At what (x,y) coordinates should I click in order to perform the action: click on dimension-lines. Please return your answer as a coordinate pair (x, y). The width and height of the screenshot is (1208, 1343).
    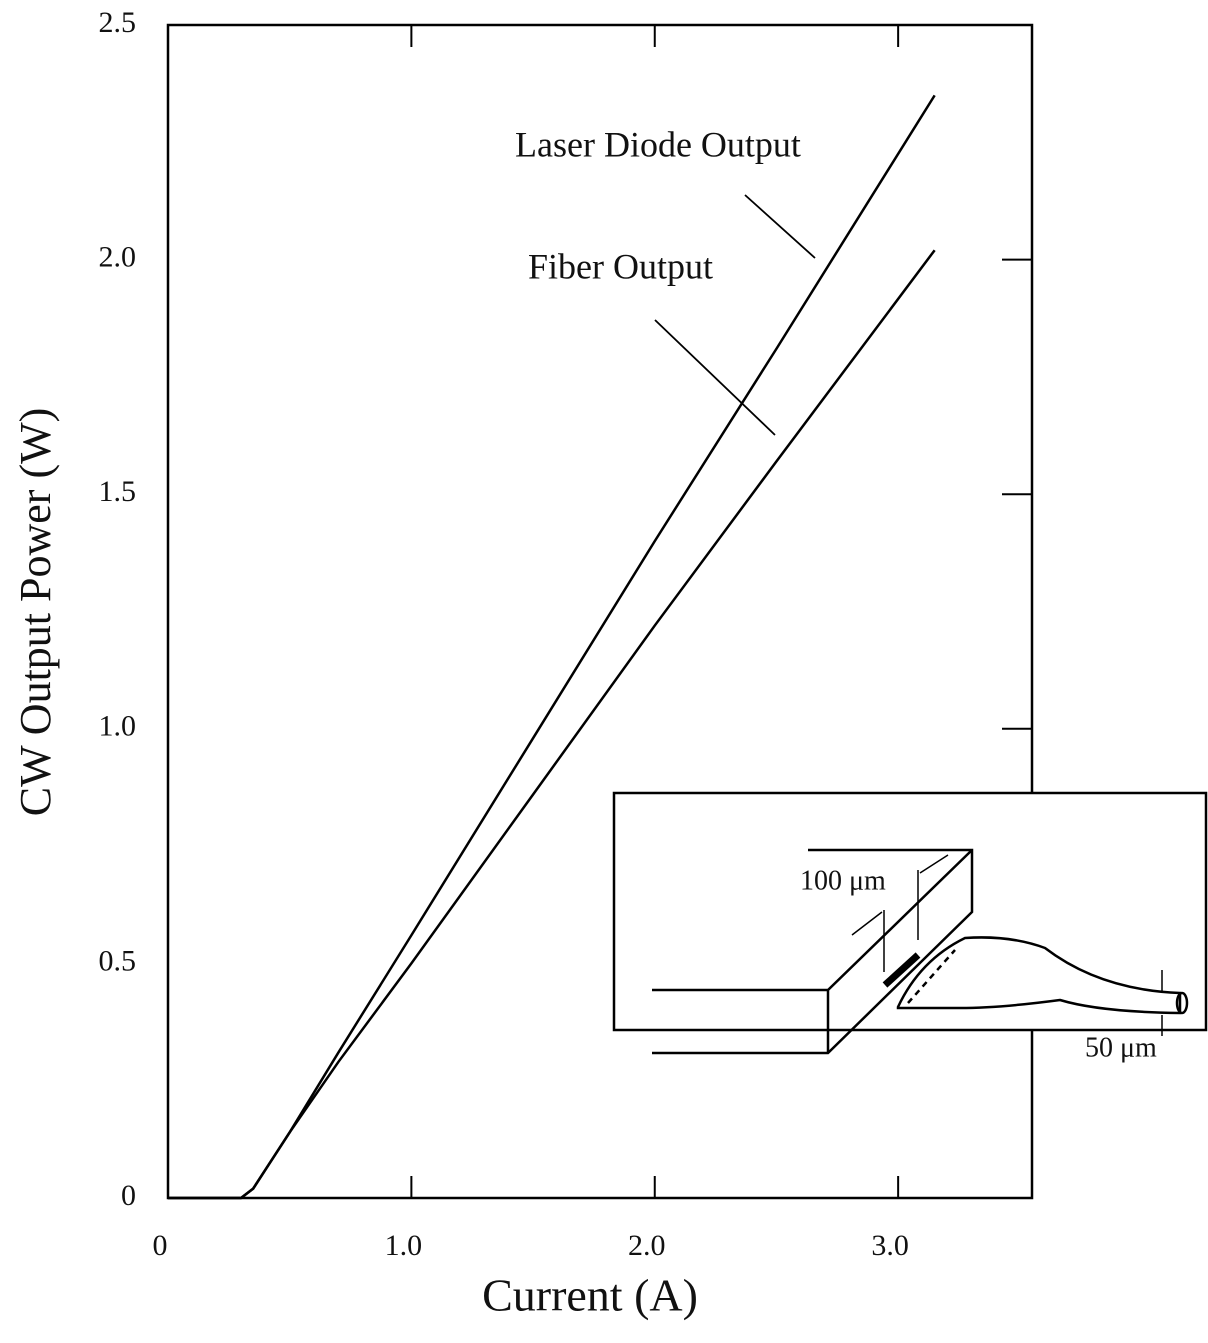
    Looking at the image, I should click on (1007, 945).